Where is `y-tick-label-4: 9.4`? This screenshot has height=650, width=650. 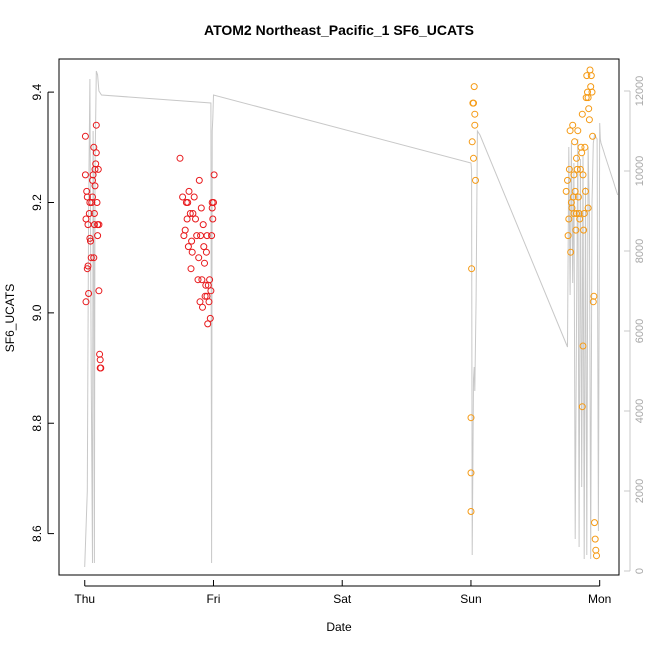
y-tick-label-4: 9.4 is located at coordinates (37, 91).